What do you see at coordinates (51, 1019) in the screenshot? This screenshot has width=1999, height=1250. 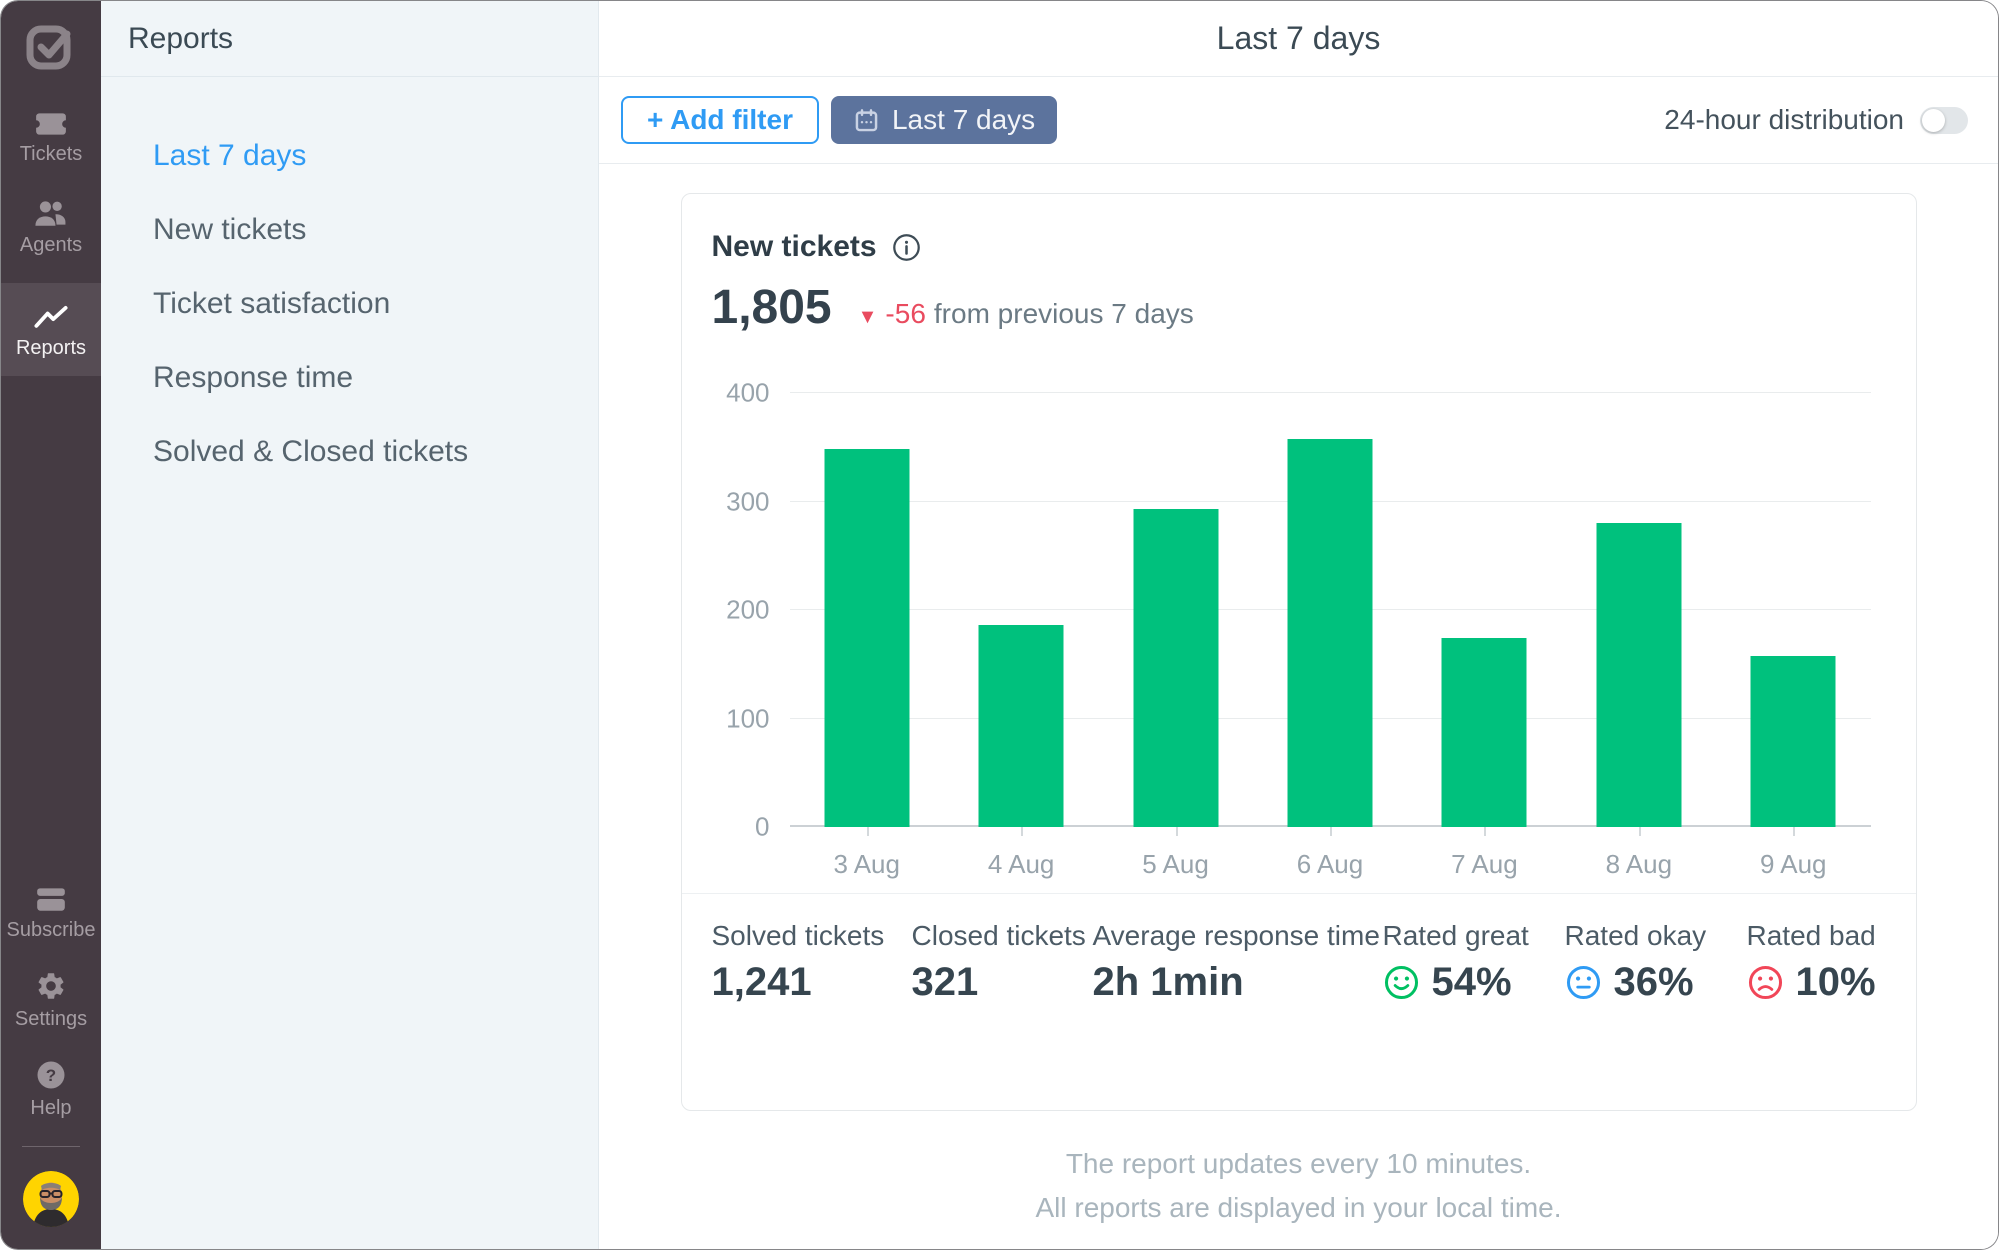 I see `rail-item-label: Settings` at bounding box center [51, 1019].